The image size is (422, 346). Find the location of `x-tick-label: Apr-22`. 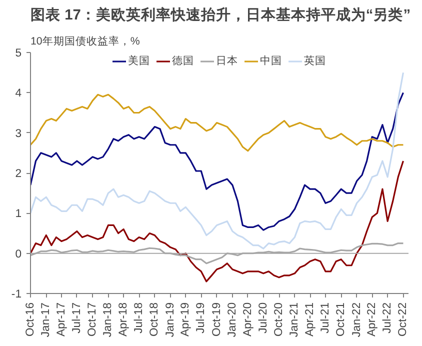

x-tick-label: Apr-22 is located at coordinates (372, 319).